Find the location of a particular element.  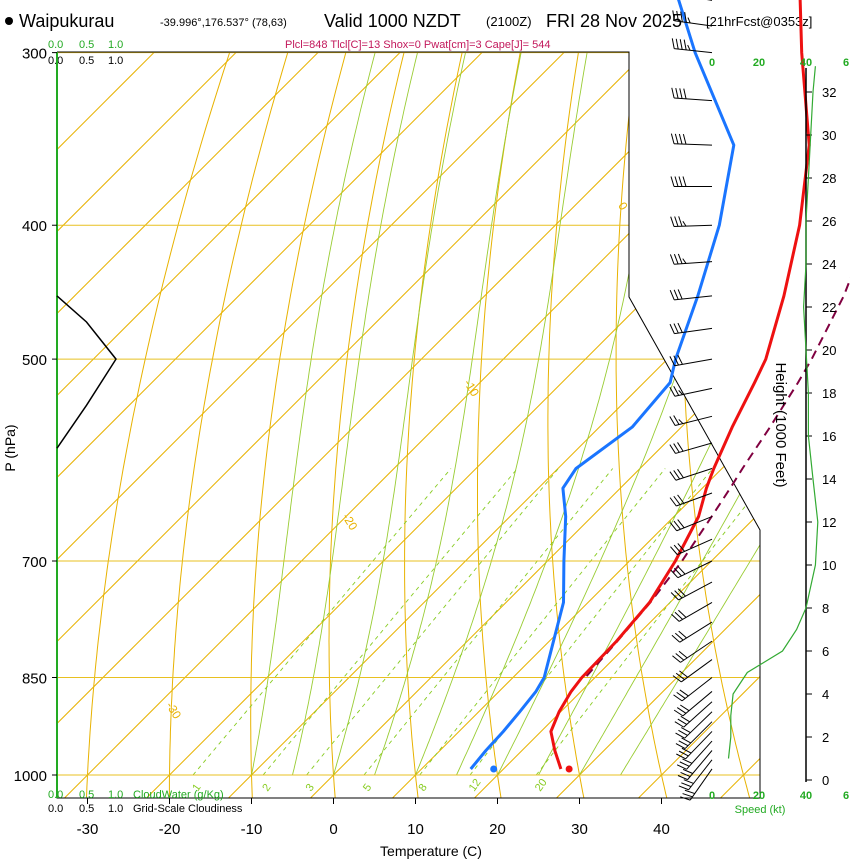

height-label: 14 is located at coordinates (829, 479).